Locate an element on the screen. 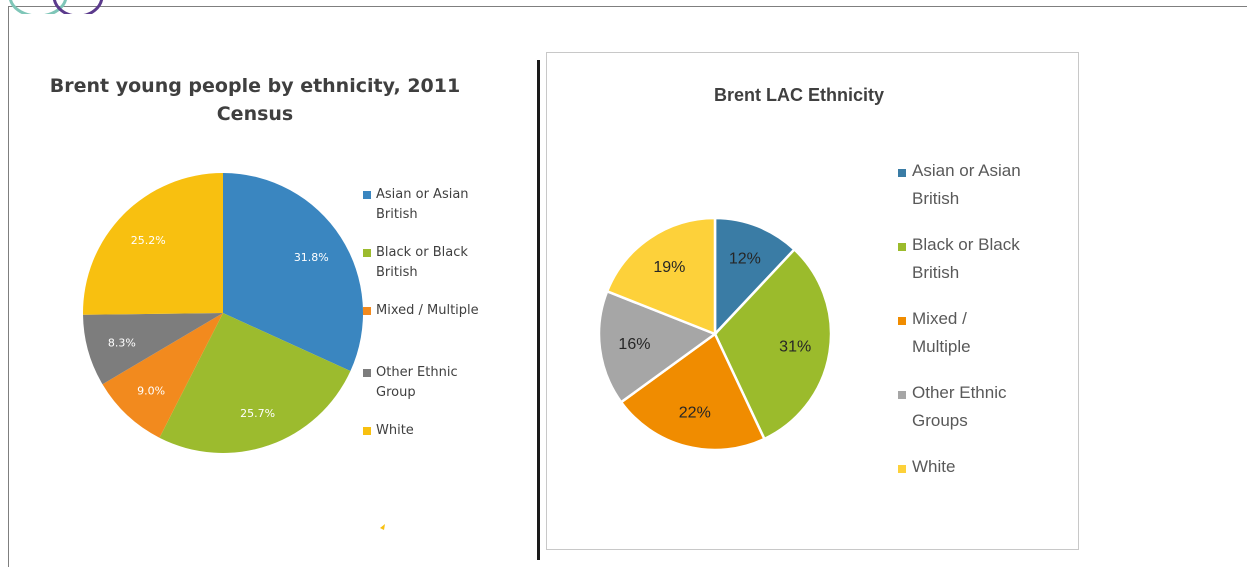  data-labels: 12% 31% 22% 16% 19% is located at coordinates (714, 336).